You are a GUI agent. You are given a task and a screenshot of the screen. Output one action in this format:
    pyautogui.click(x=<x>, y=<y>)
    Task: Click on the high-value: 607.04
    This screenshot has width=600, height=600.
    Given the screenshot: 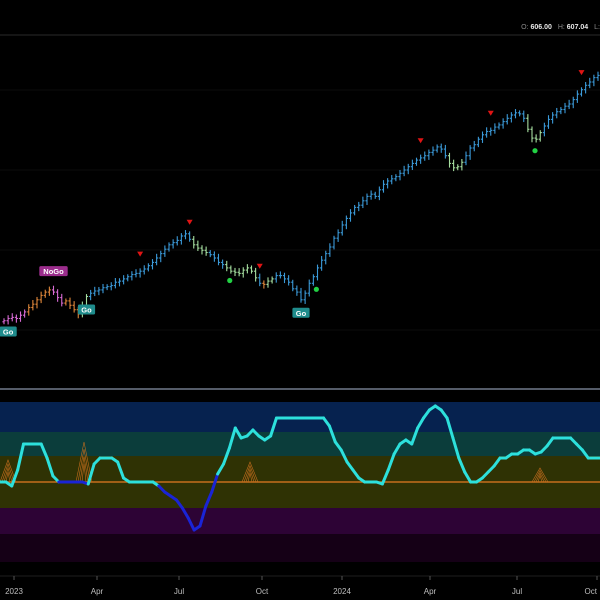 What is the action you would take?
    pyautogui.click(x=577, y=27)
    